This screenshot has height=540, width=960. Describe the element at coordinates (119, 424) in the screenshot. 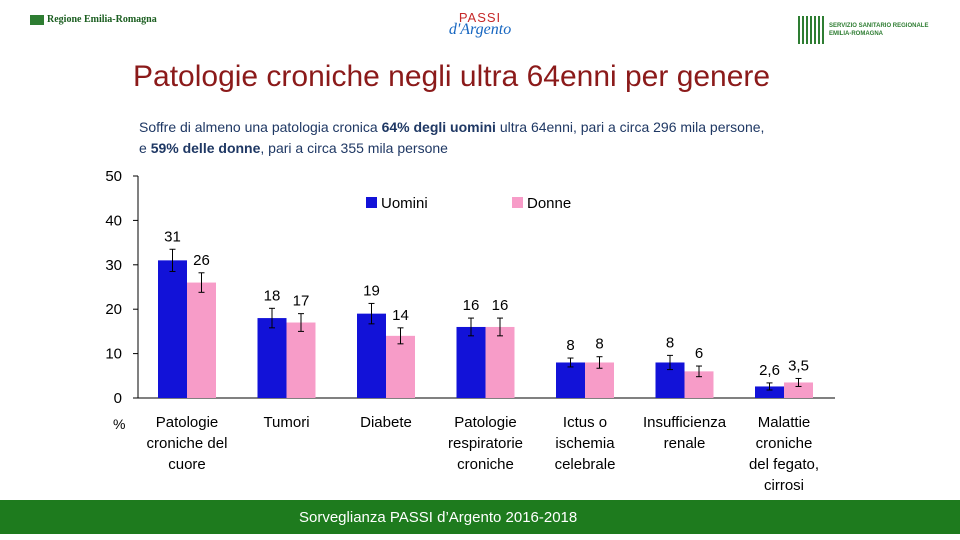

I see `y-axis-unit-label: %` at that location.